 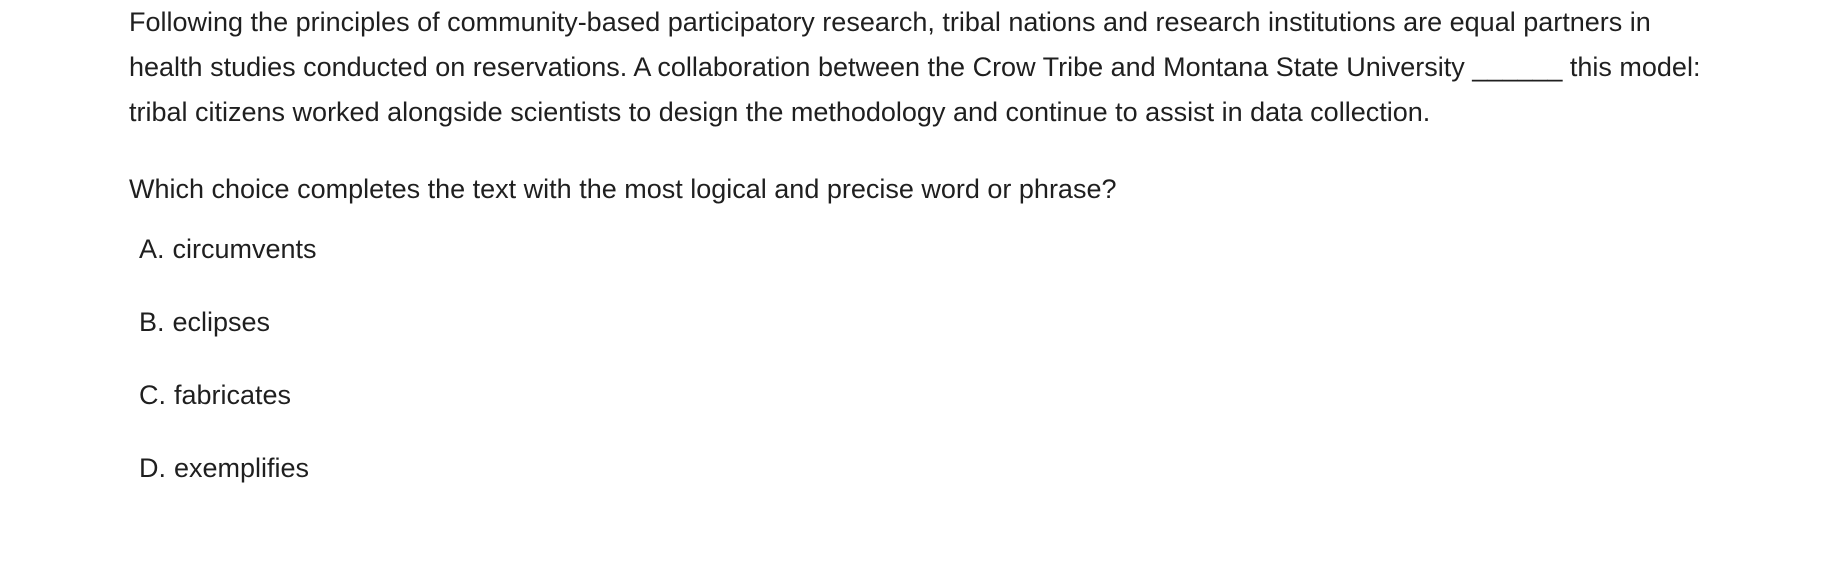 I want to click on choice-letter: A., so click(x=152, y=249).